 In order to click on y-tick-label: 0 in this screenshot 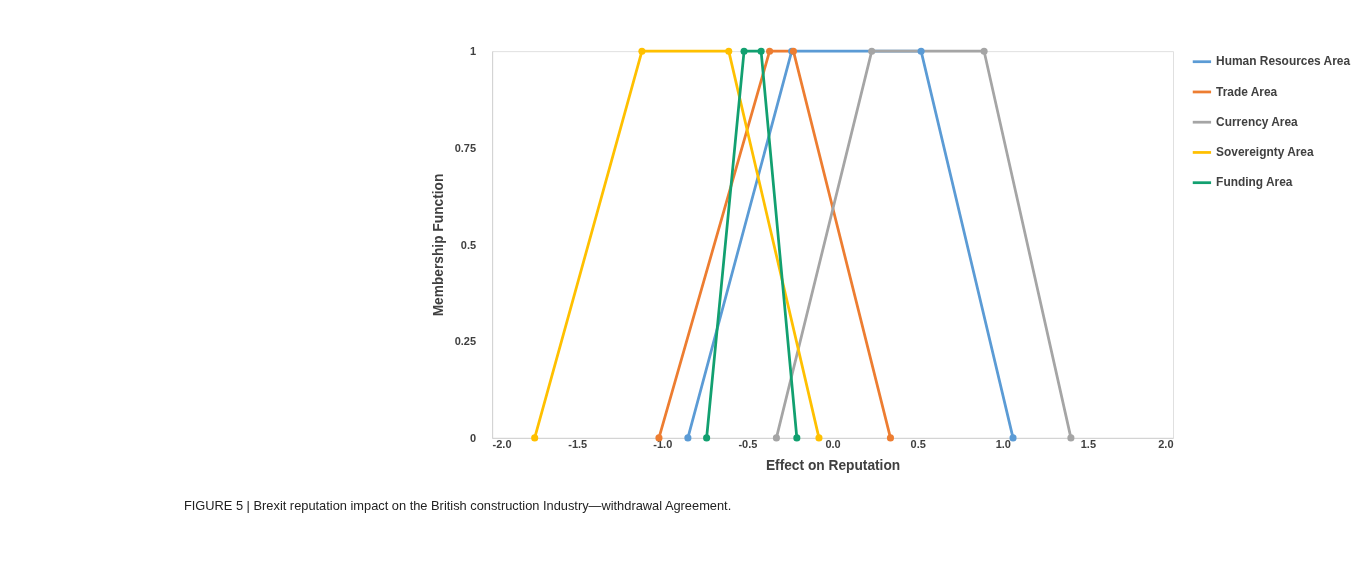, I will do `click(473, 438)`.